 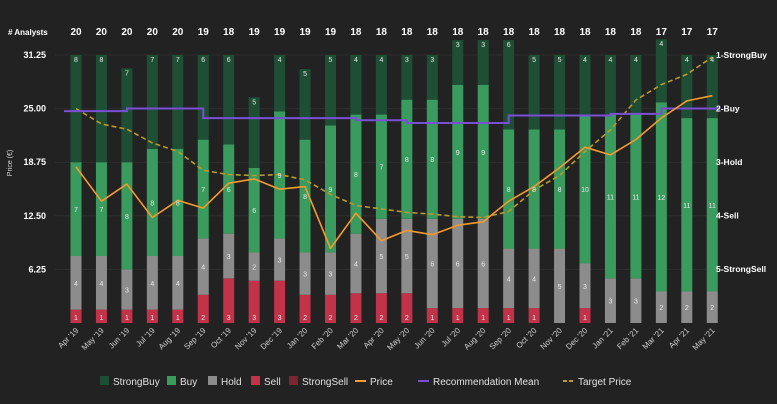 I want to click on x-tick-label: Dec '20, so click(x=577, y=339).